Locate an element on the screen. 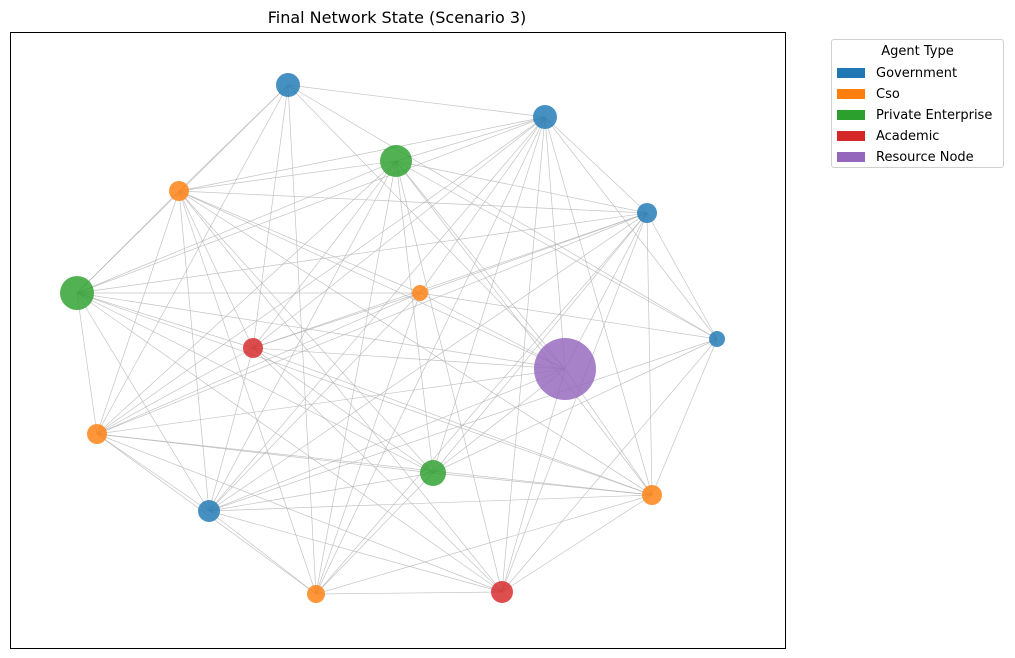  chart-title: Final Network State (Scenario 3) is located at coordinates (397, 17).